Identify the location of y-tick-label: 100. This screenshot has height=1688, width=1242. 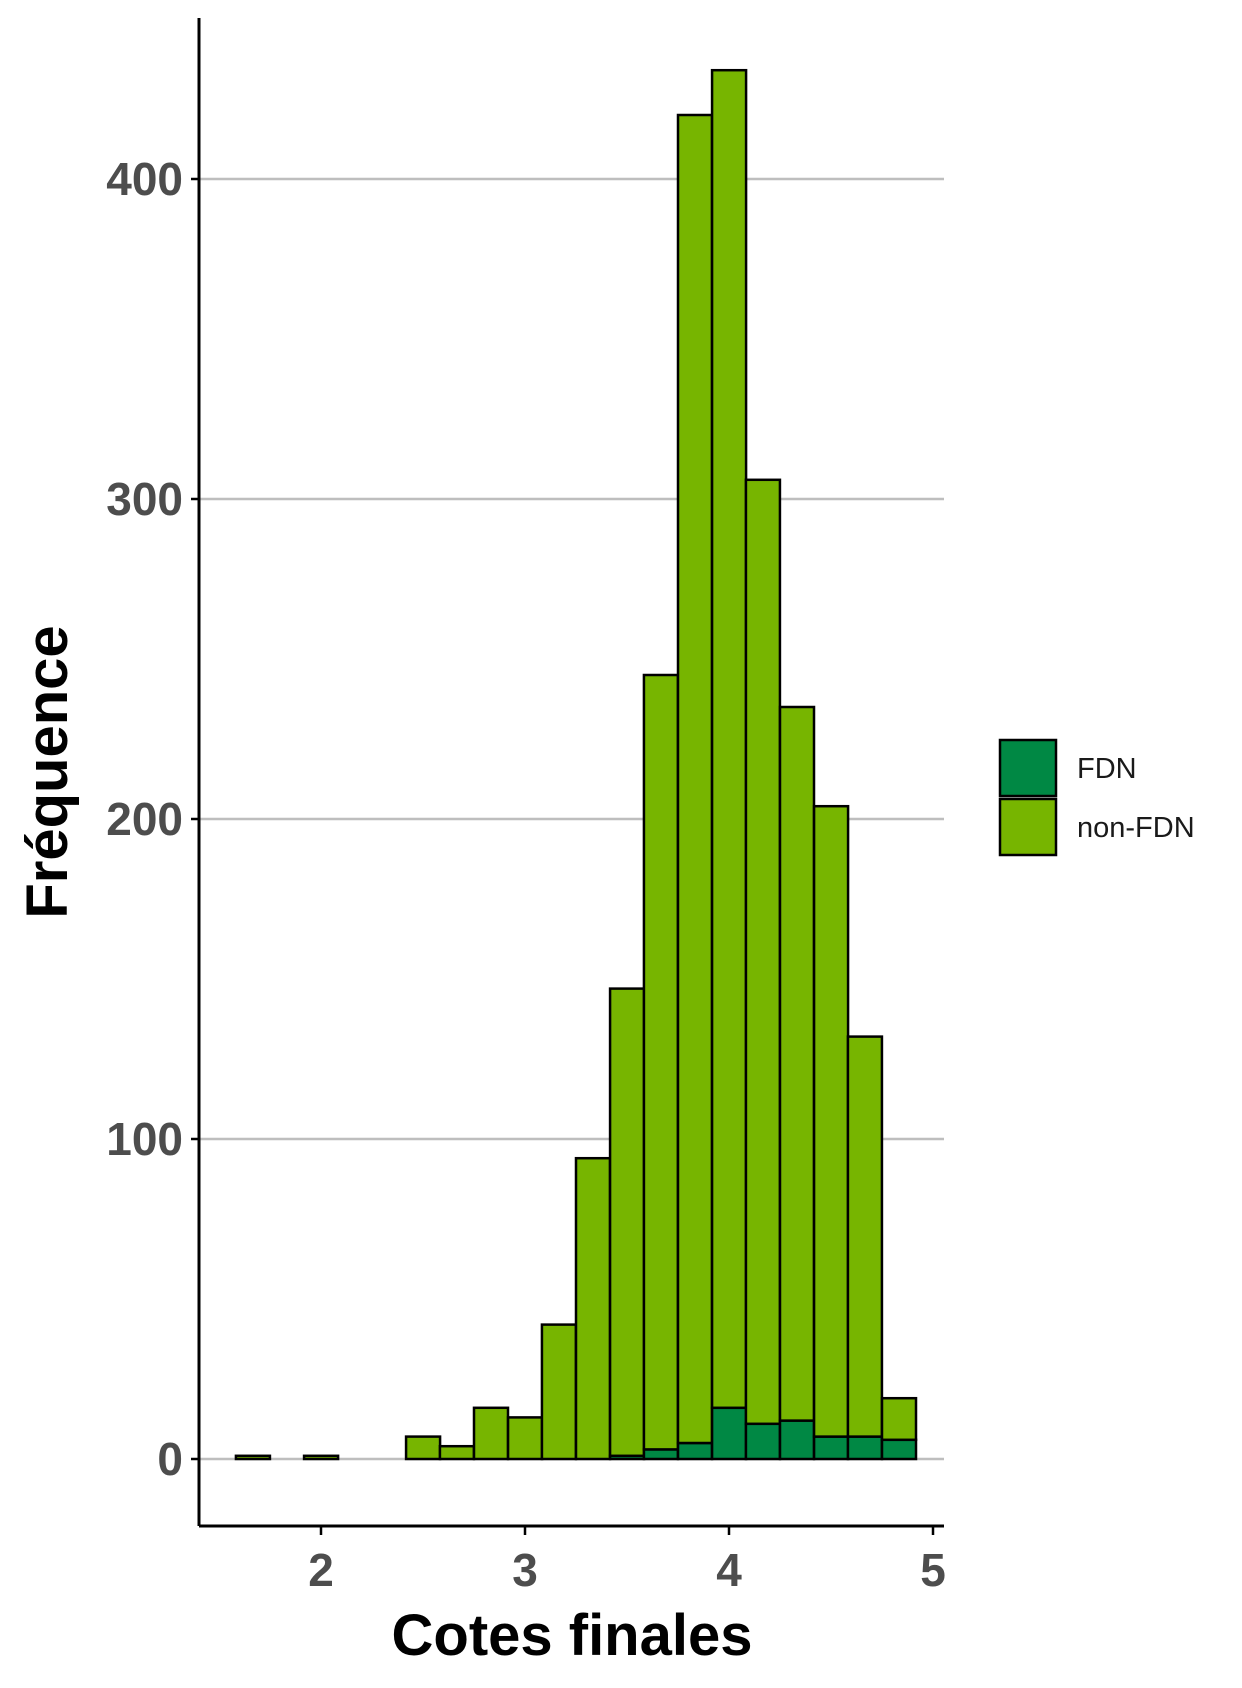
(144, 1139).